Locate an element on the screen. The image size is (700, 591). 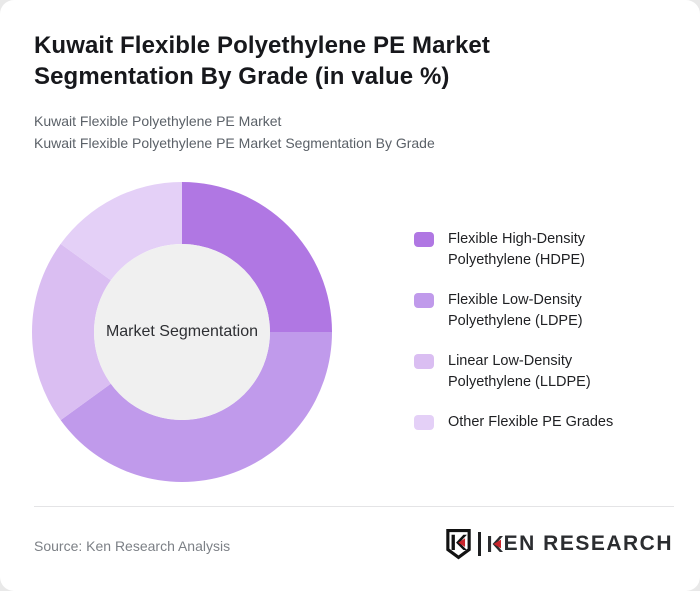
ken-research-logo: EN RESEARCH is located at coordinates (559, 544).